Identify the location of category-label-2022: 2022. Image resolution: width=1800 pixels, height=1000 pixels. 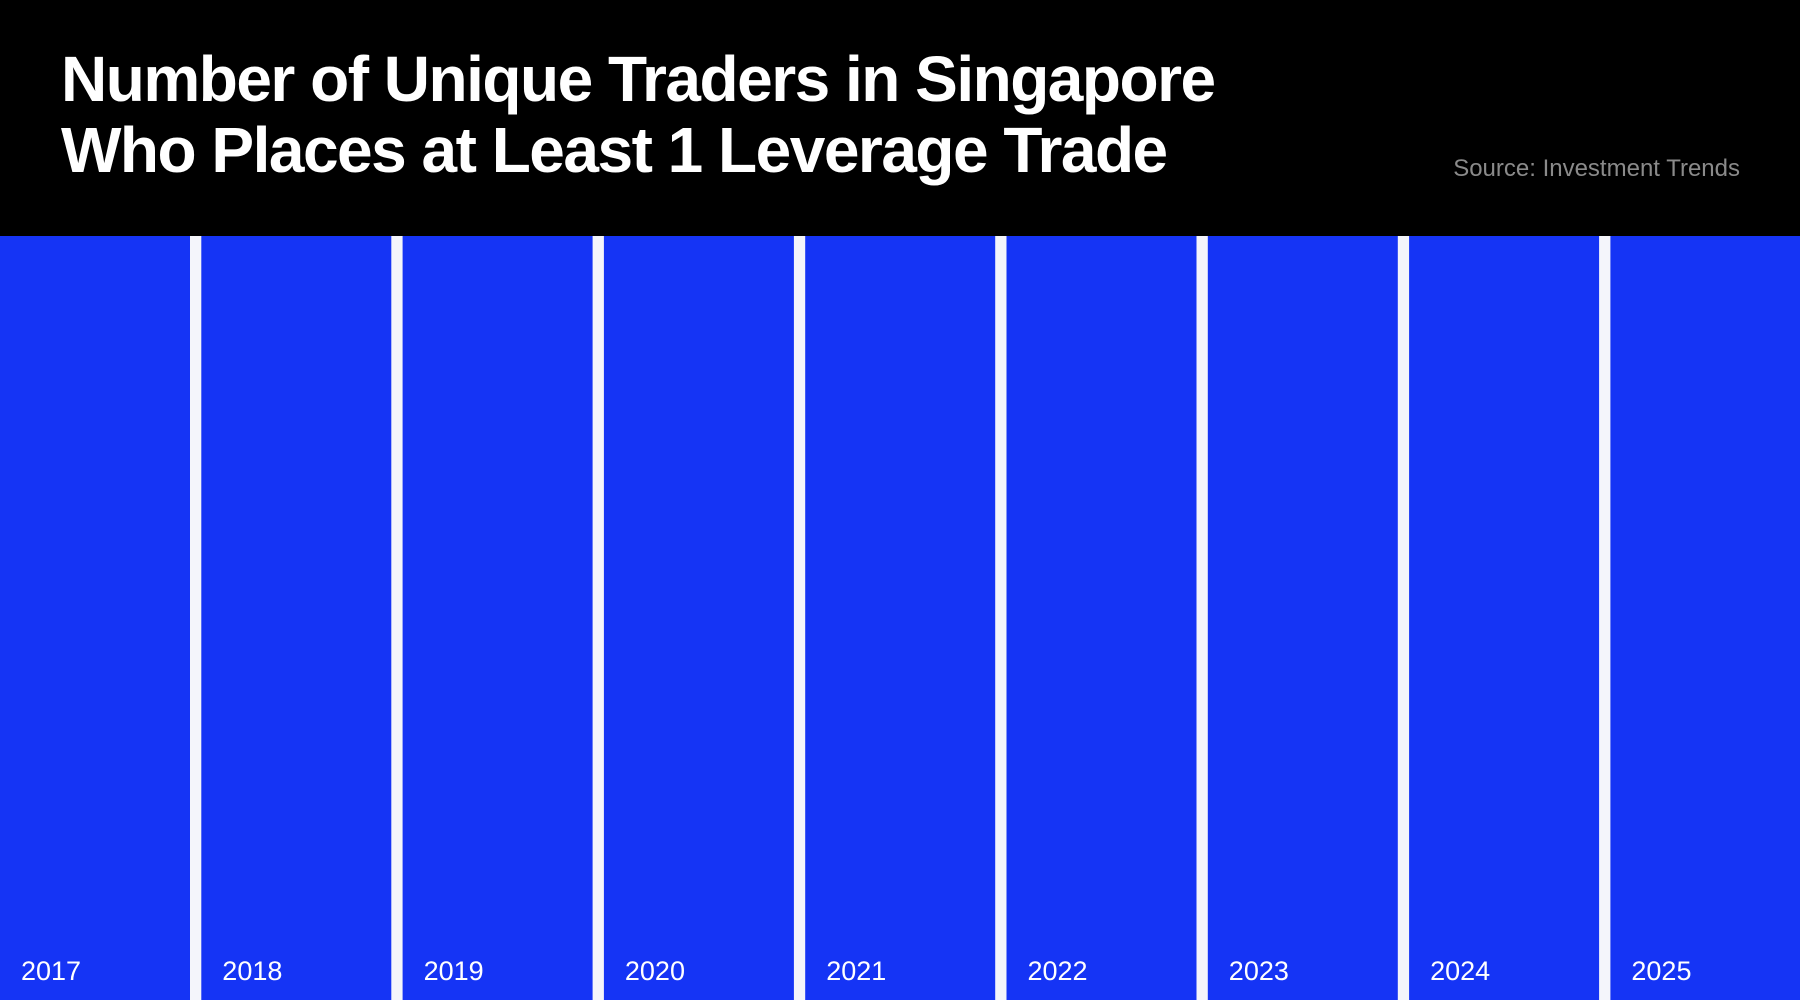
(1058, 971).